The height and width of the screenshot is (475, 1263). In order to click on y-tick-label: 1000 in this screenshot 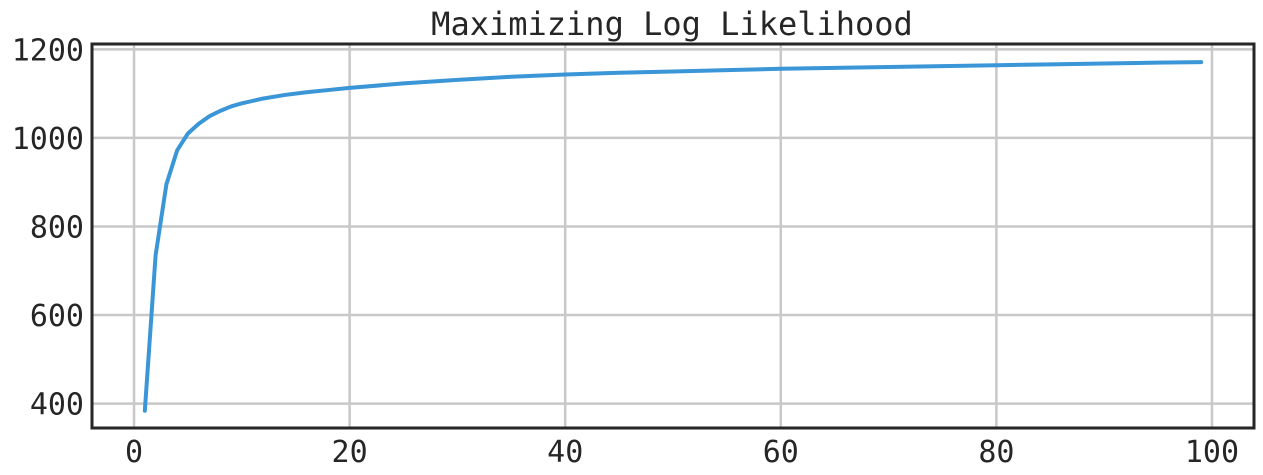, I will do `click(48, 139)`.